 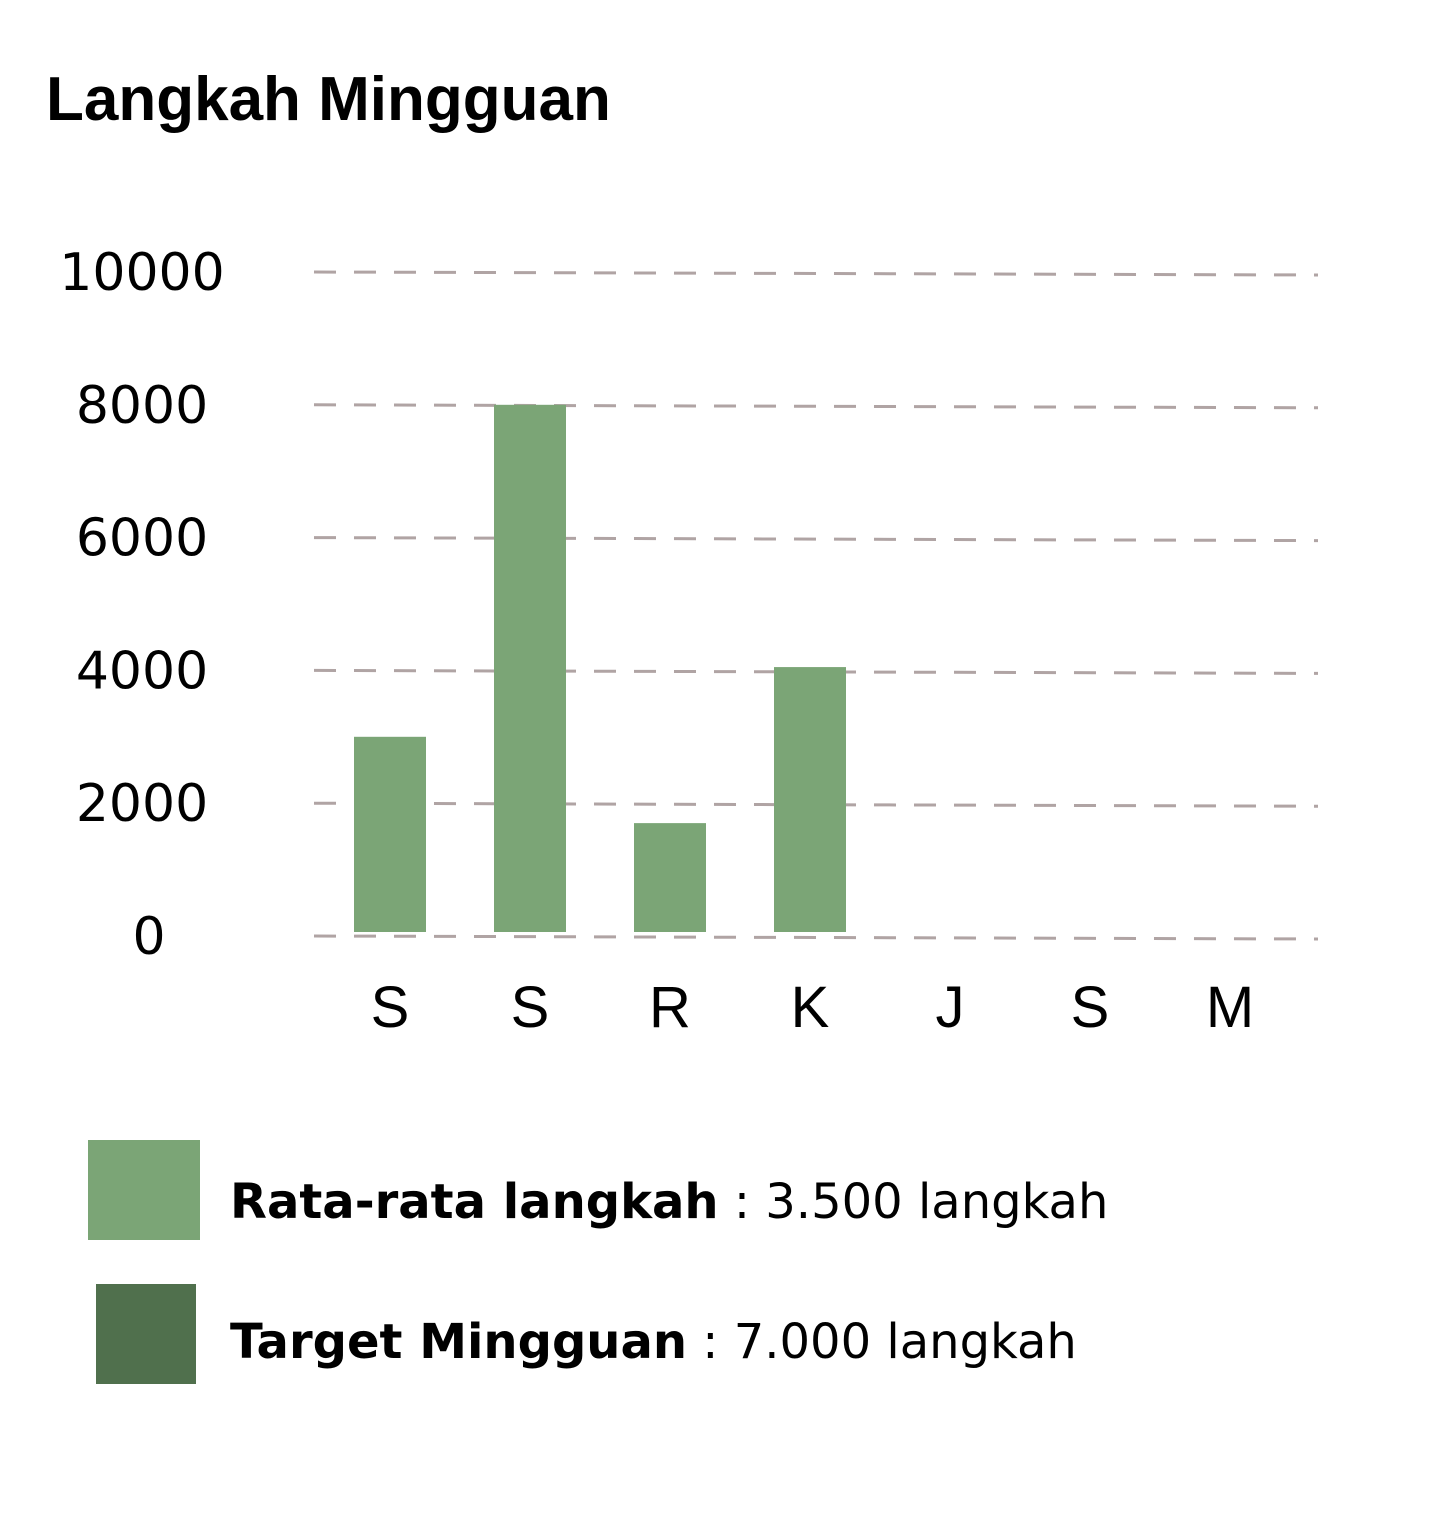 I want to click on y-axis-ticks: 0 2000 4000 6000 8000 10000, so click(x=141, y=605).